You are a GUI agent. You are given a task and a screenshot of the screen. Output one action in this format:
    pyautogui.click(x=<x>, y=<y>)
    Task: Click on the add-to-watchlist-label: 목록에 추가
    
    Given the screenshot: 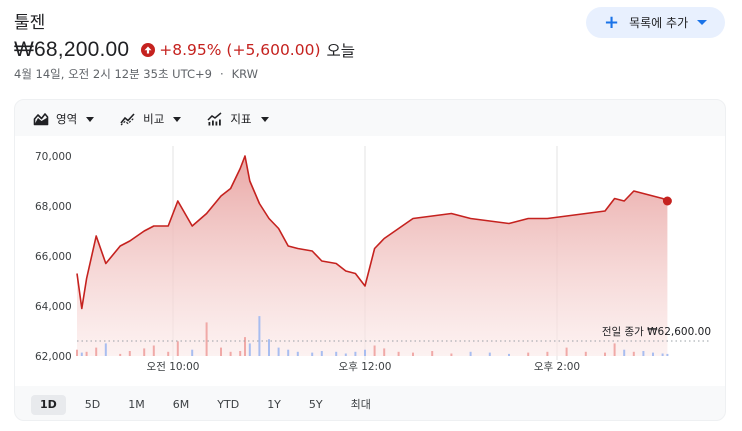 What is the action you would take?
    pyautogui.click(x=659, y=23)
    